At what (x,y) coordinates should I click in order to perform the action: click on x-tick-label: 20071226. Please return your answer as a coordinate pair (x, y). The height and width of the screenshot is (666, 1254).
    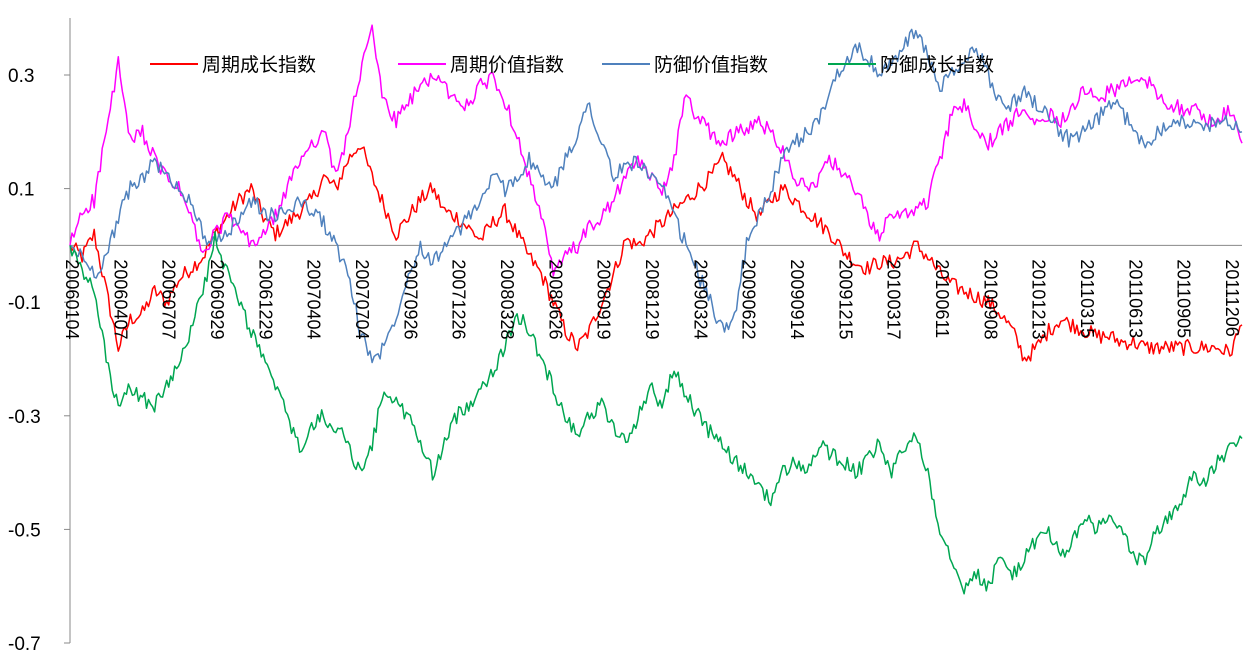
    Looking at the image, I should click on (459, 299).